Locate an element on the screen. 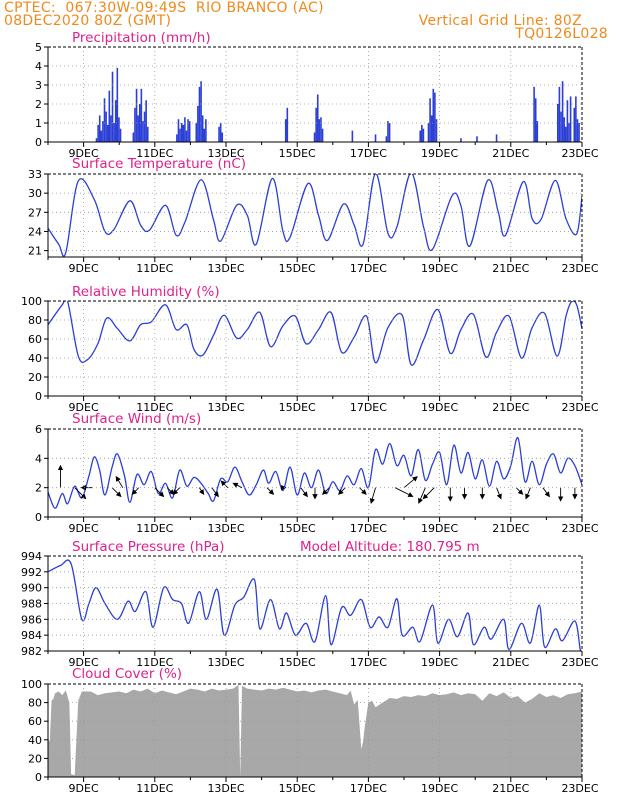 The height and width of the screenshot is (800, 618). y-tick-label: 33 is located at coordinates (35, 174).